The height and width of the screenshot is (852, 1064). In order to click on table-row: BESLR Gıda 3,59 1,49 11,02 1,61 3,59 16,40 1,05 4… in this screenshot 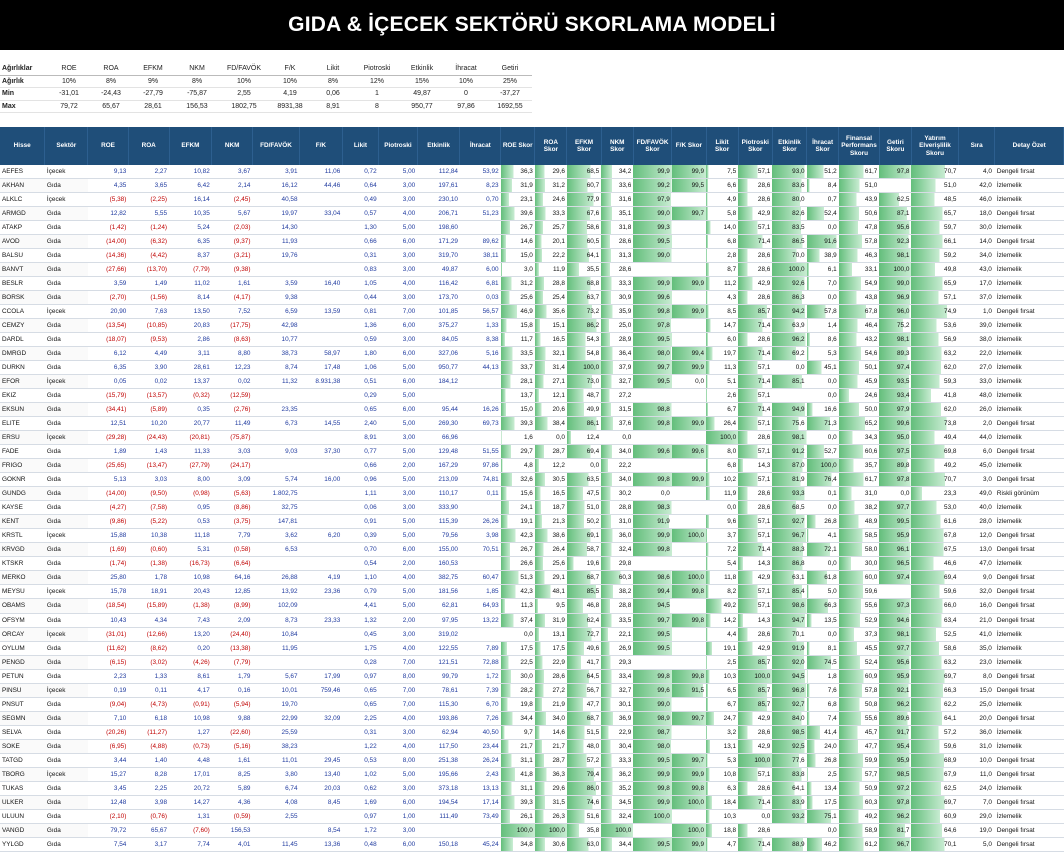, I will do `click(532, 284)`.